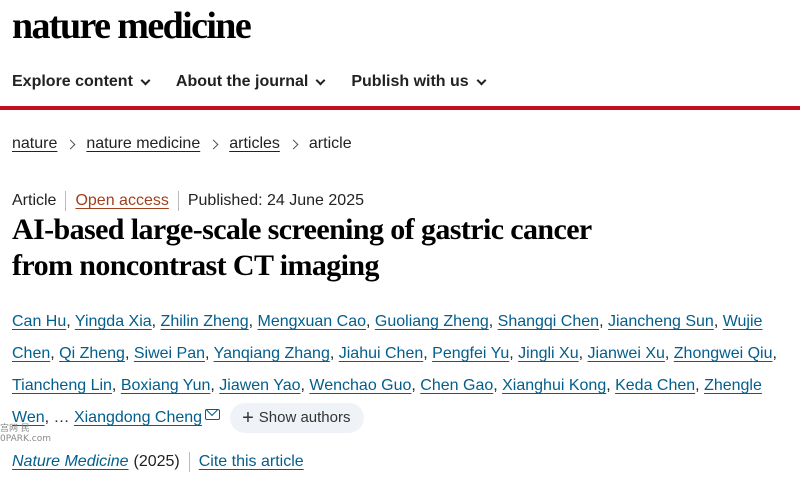 This screenshot has width=800, height=498. What do you see at coordinates (34, 200) in the screenshot?
I see `article-type: Article` at bounding box center [34, 200].